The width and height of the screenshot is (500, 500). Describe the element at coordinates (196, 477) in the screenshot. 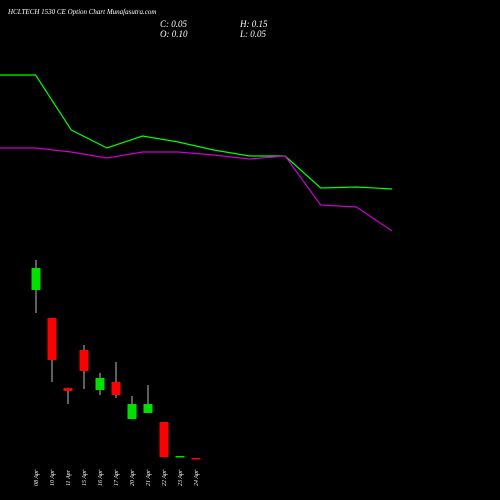

I see `x-tick-label: 24 Apr` at that location.